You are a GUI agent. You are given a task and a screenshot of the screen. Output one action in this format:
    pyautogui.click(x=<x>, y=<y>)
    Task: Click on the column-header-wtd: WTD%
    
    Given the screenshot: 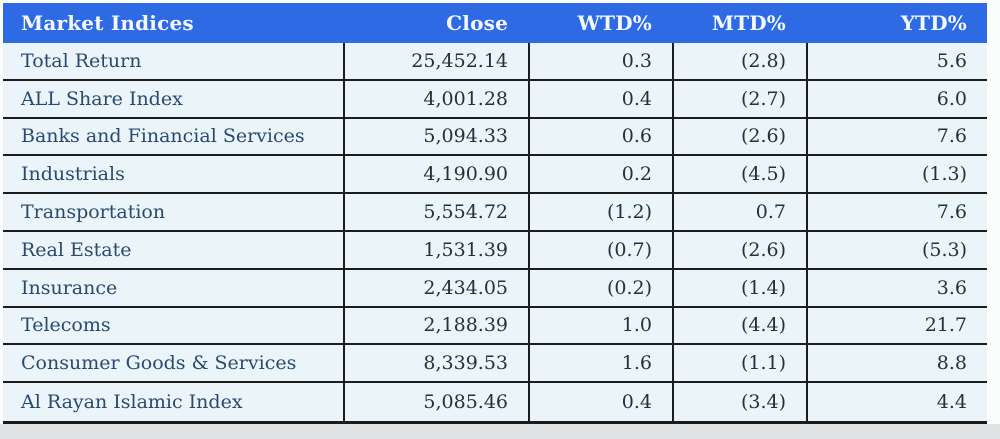 What is the action you would take?
    pyautogui.click(x=614, y=23)
    